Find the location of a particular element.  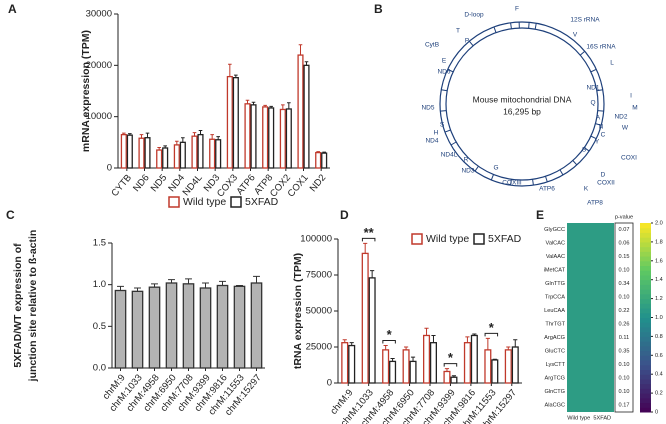

panel-label: C is located at coordinates (10, 215).